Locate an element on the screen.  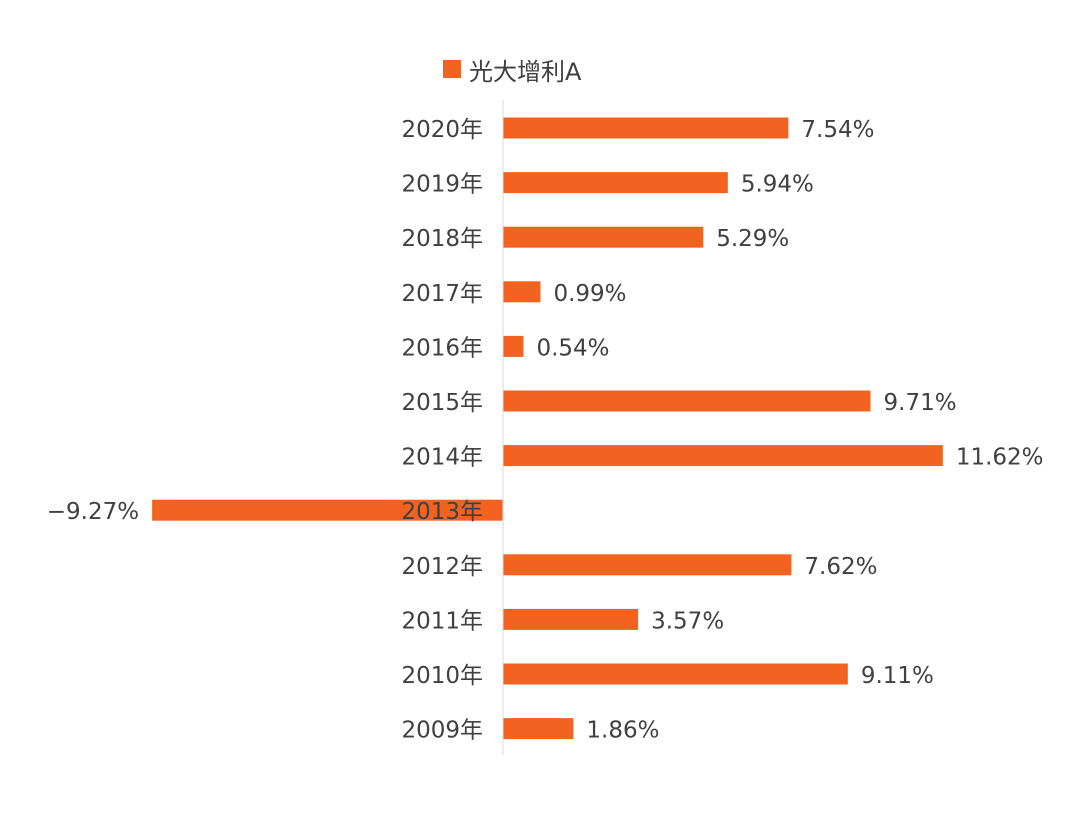
tick-label: 2015年 is located at coordinates (442, 403).